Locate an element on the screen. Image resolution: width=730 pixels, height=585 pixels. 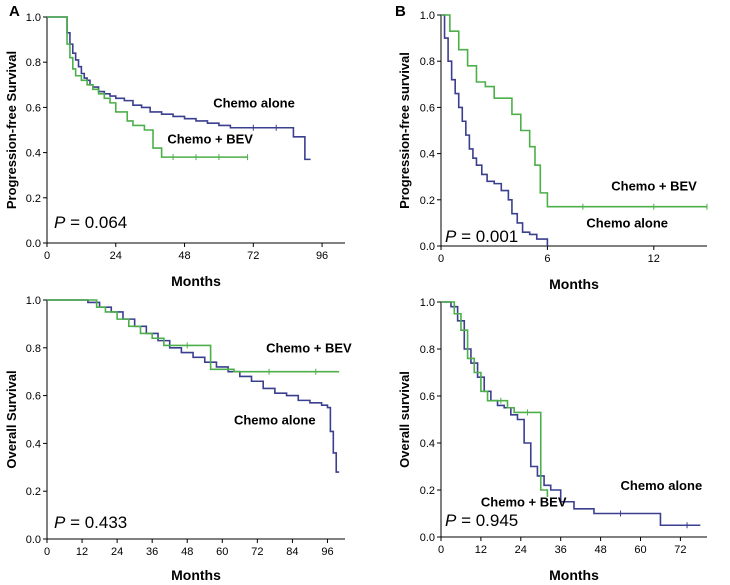
p-value-number: = 0.001 is located at coordinates (487, 236).